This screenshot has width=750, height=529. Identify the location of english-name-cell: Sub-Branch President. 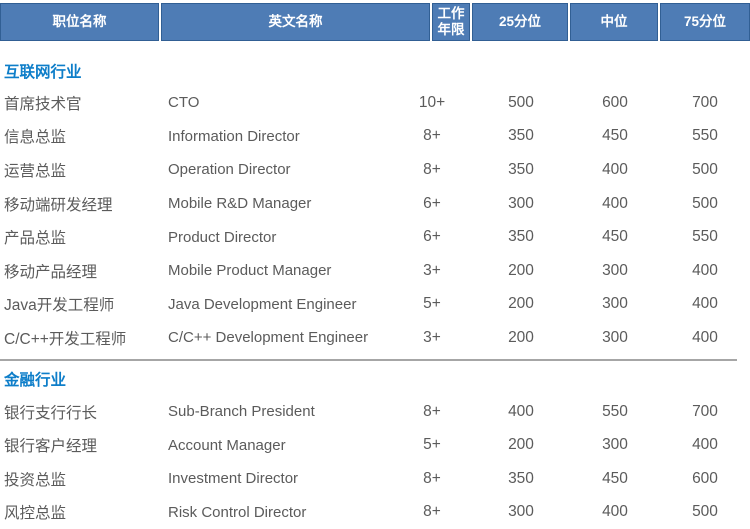
(241, 412).